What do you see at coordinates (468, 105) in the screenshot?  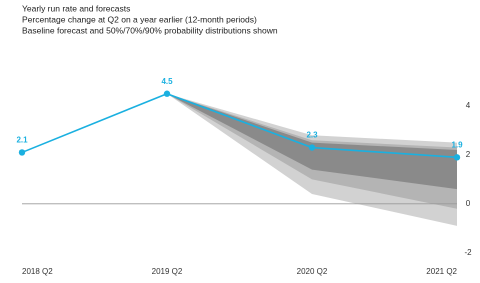 I see `y-tick-label: 4` at bounding box center [468, 105].